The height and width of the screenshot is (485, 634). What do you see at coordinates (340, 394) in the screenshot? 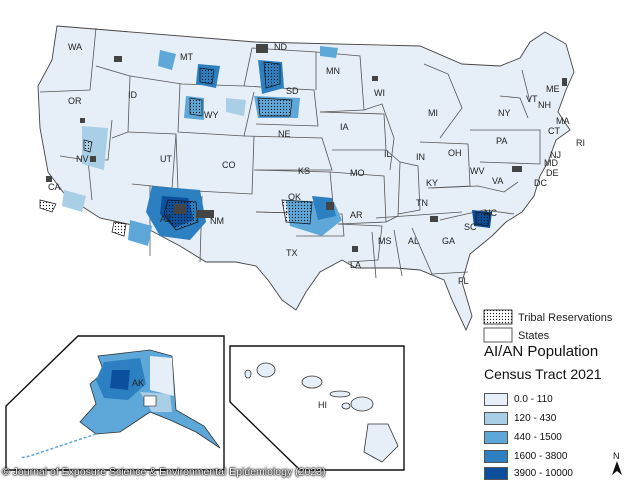
I see `island-molokai` at bounding box center [340, 394].